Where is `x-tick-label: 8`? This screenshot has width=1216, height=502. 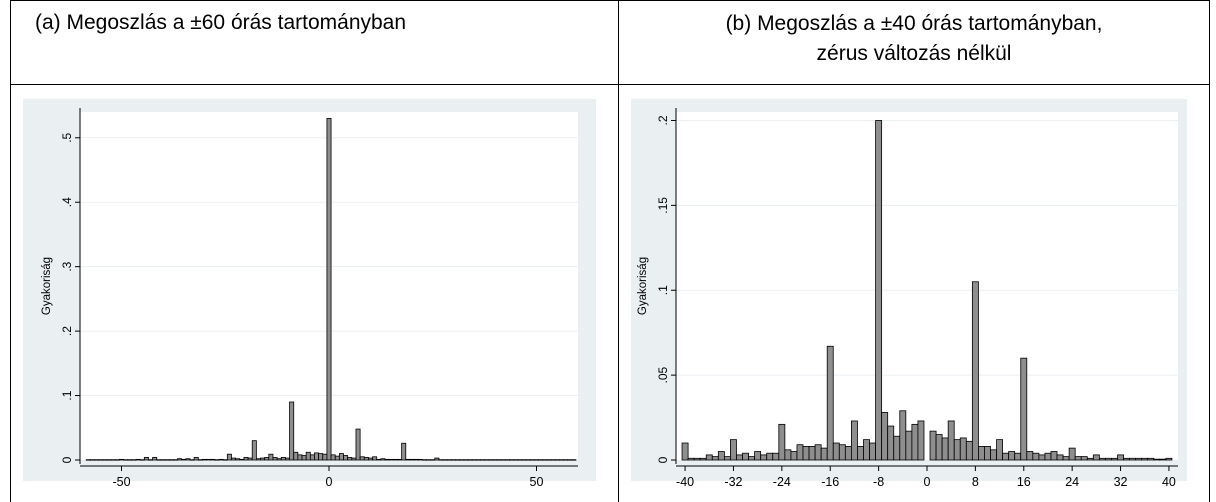
x-tick-label: 8 is located at coordinates (975, 482).